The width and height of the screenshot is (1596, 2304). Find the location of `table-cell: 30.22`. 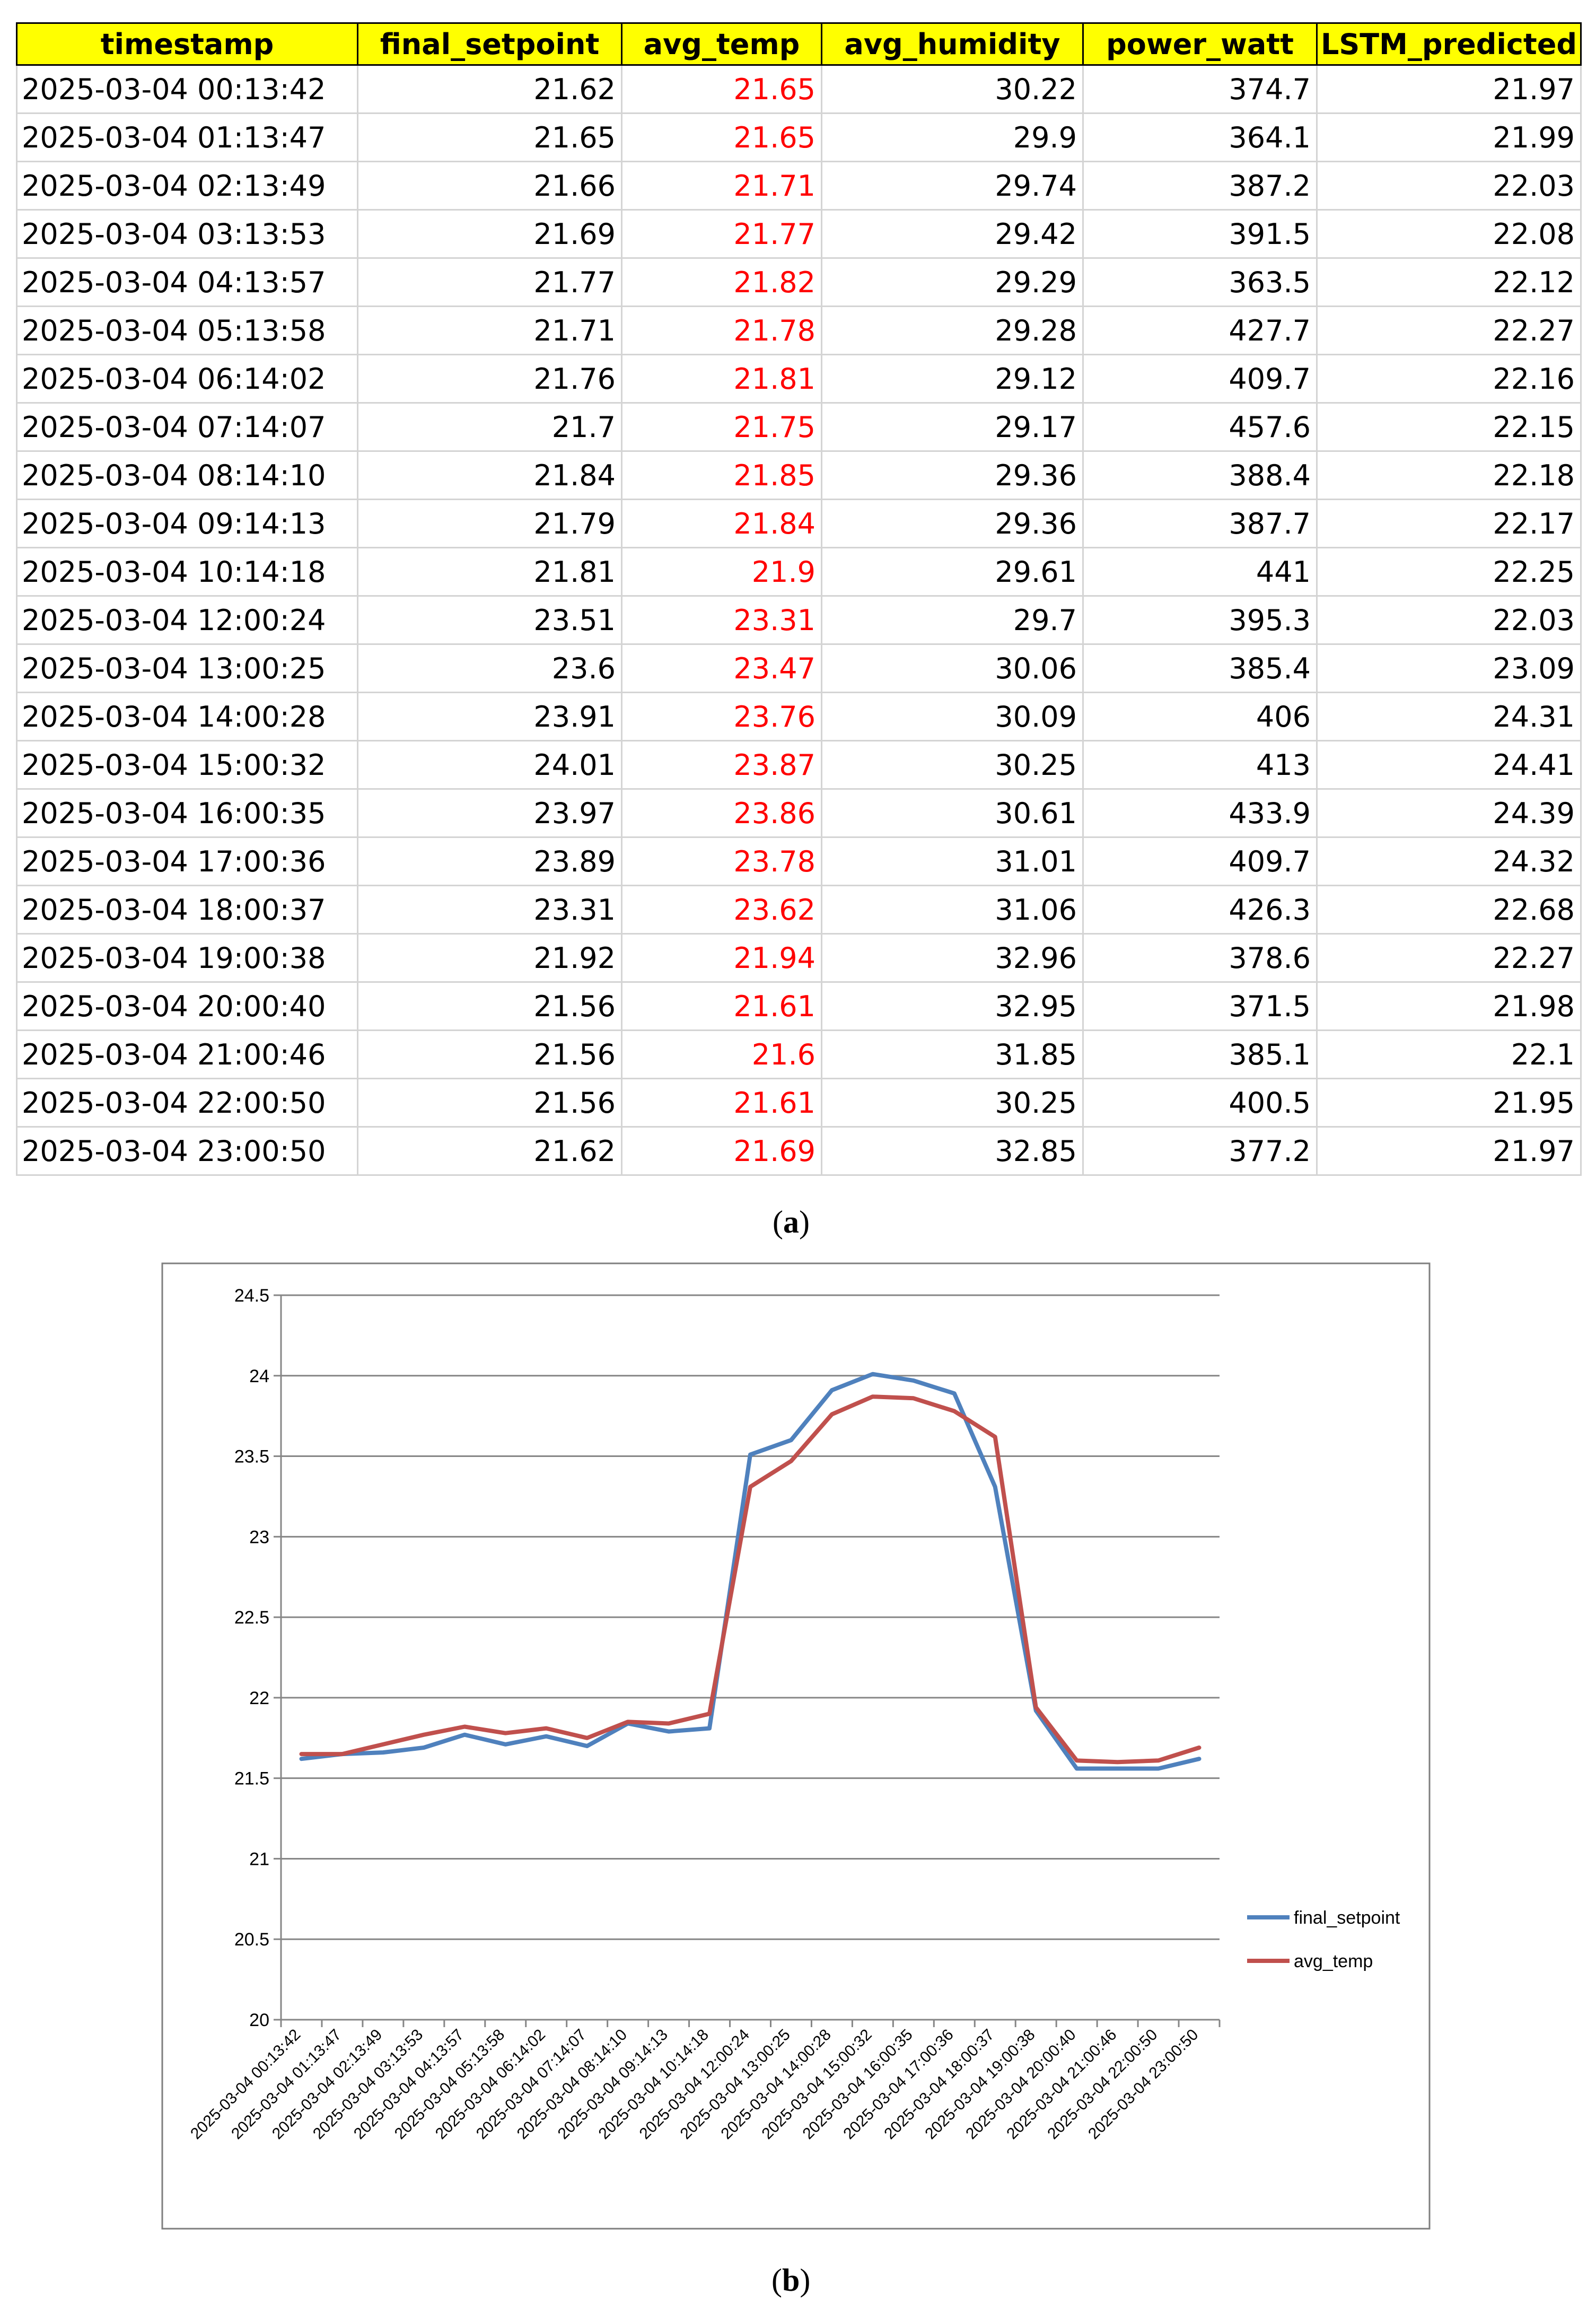

table-cell: 30.22 is located at coordinates (952, 89).